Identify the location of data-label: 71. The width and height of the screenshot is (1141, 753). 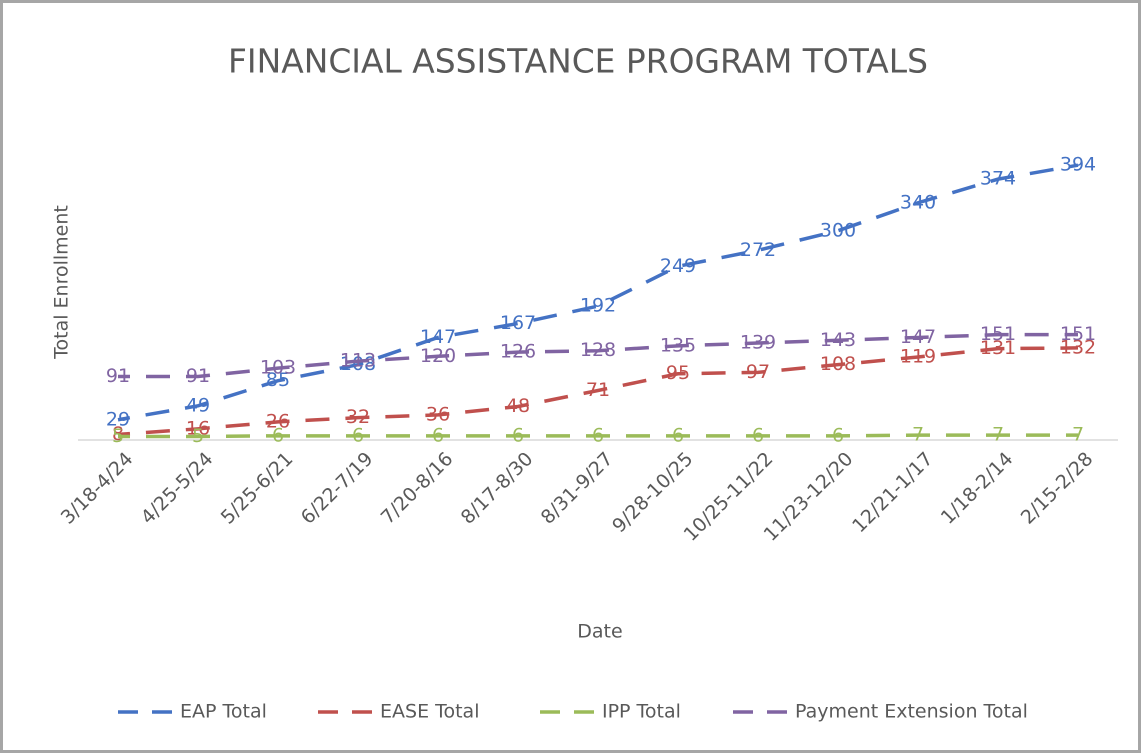
(598, 390).